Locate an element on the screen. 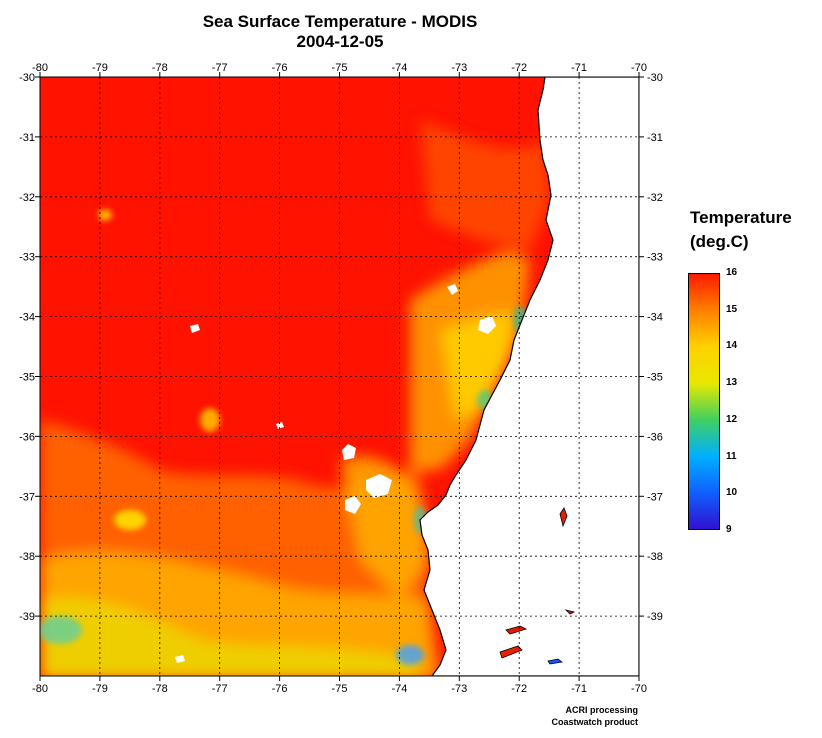 The image size is (822, 738). lat-label-right: -38 is located at coordinates (655, 557).